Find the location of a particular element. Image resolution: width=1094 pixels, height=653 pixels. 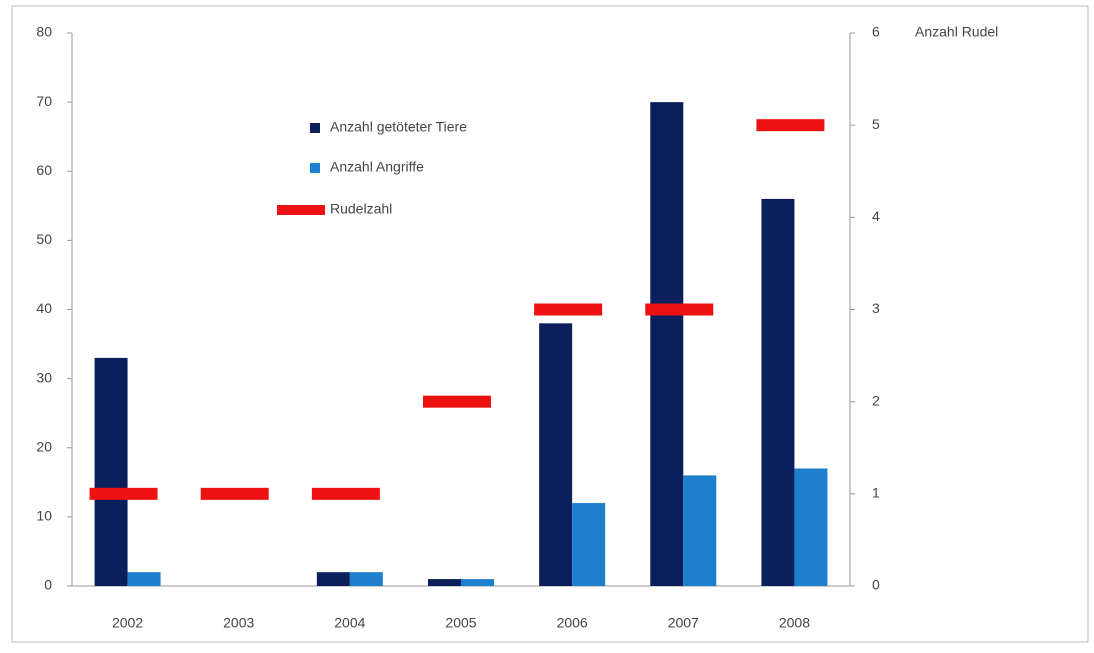

y2-tick-label: 2 is located at coordinates (876, 400).